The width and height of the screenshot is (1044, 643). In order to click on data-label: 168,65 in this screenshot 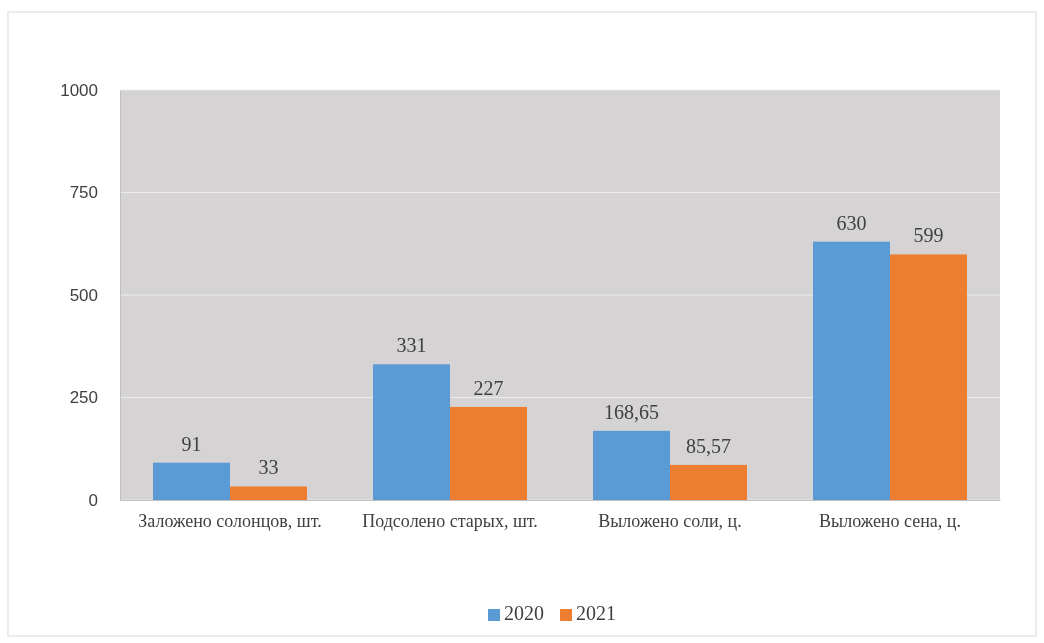, I will do `click(631, 411)`.